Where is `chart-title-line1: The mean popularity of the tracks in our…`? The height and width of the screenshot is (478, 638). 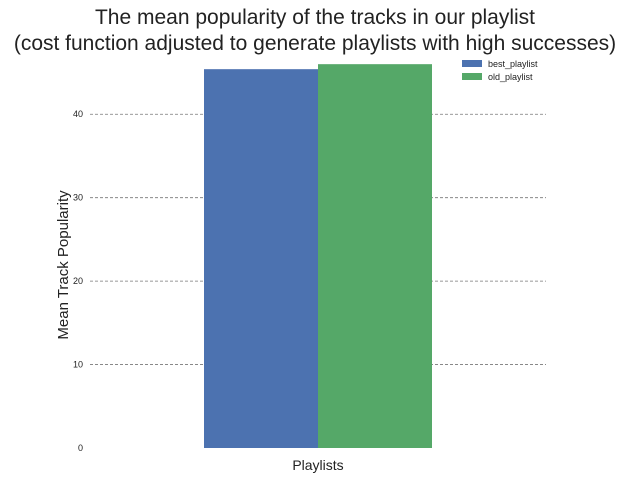 chart-title-line1: The mean popularity of the tracks in our… is located at coordinates (315, 17).